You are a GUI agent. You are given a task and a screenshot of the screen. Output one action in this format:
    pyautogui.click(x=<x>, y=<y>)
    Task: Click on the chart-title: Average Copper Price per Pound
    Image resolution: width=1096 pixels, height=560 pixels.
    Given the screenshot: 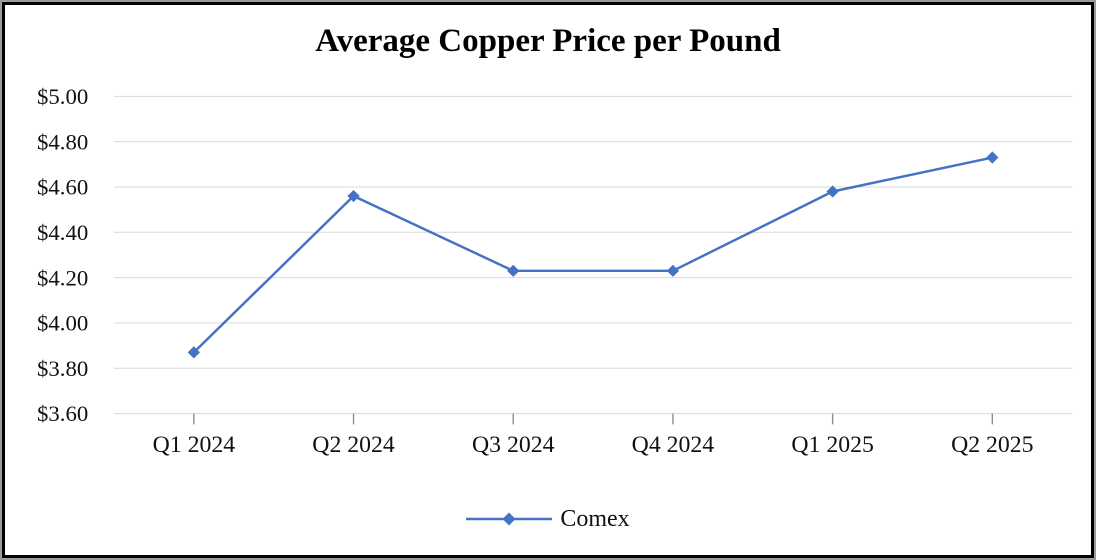 What is the action you would take?
    pyautogui.click(x=548, y=41)
    